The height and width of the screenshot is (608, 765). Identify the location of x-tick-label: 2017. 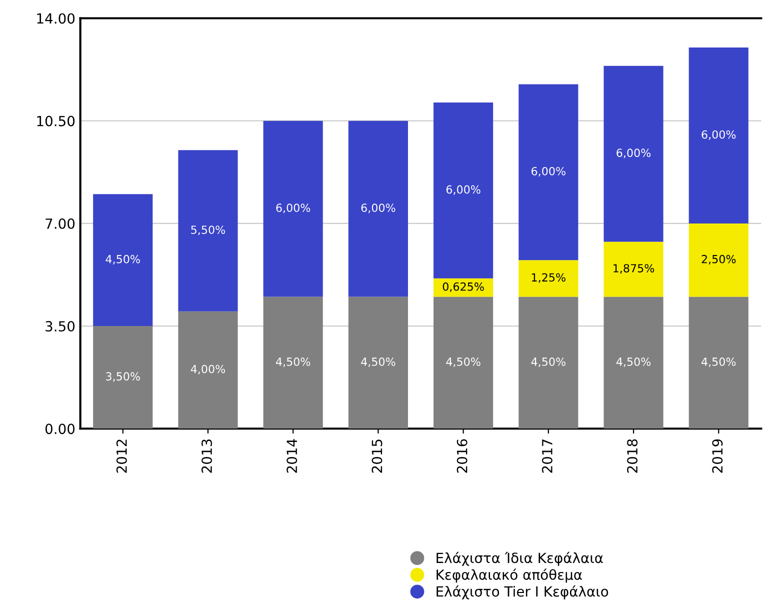
(547, 456).